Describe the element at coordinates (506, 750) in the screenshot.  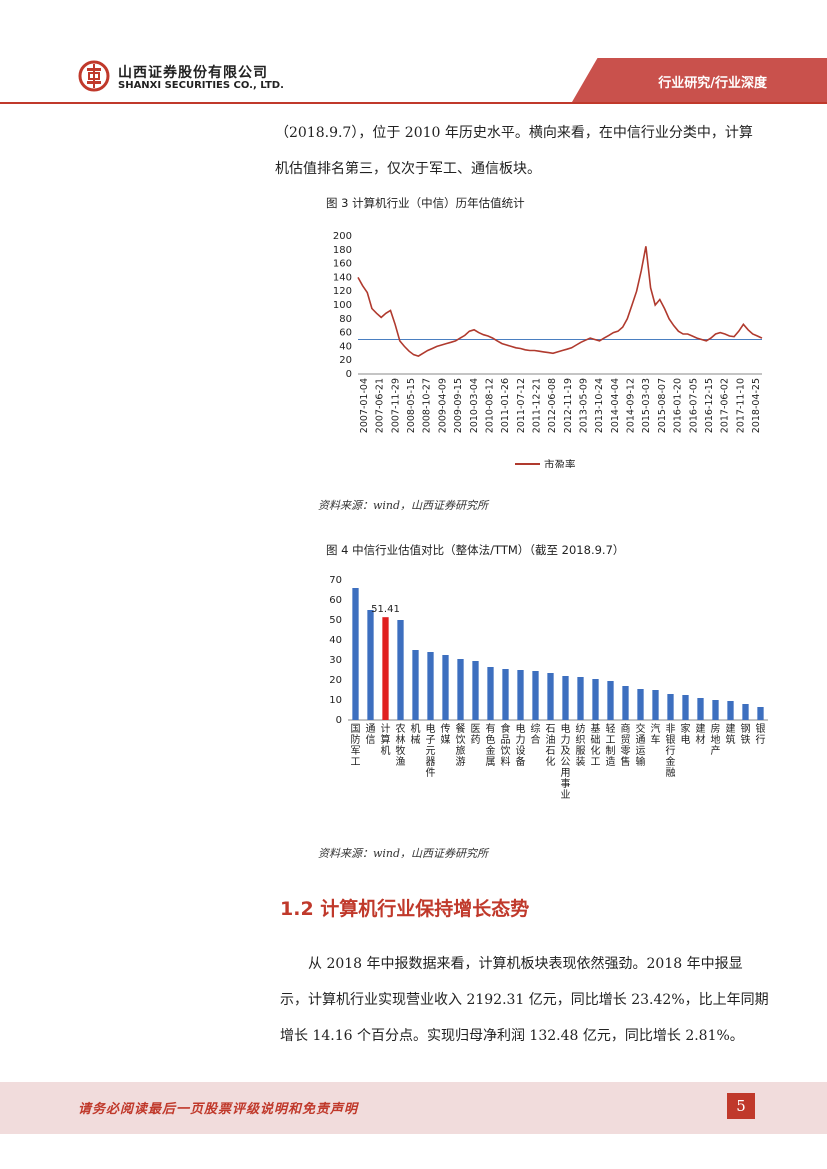
I see `category-label-char: 饮` at that location.